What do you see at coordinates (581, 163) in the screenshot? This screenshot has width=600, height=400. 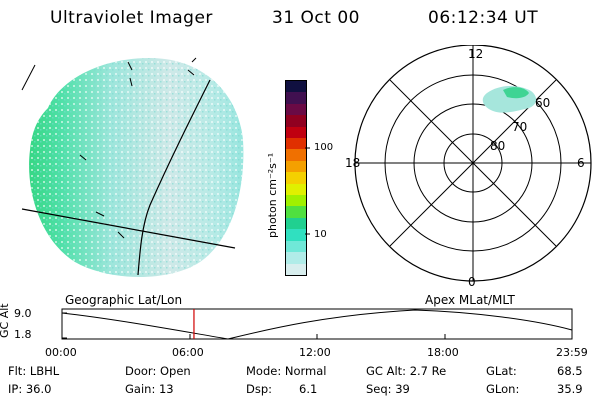 I see `mlt-label-6: 6` at bounding box center [581, 163].